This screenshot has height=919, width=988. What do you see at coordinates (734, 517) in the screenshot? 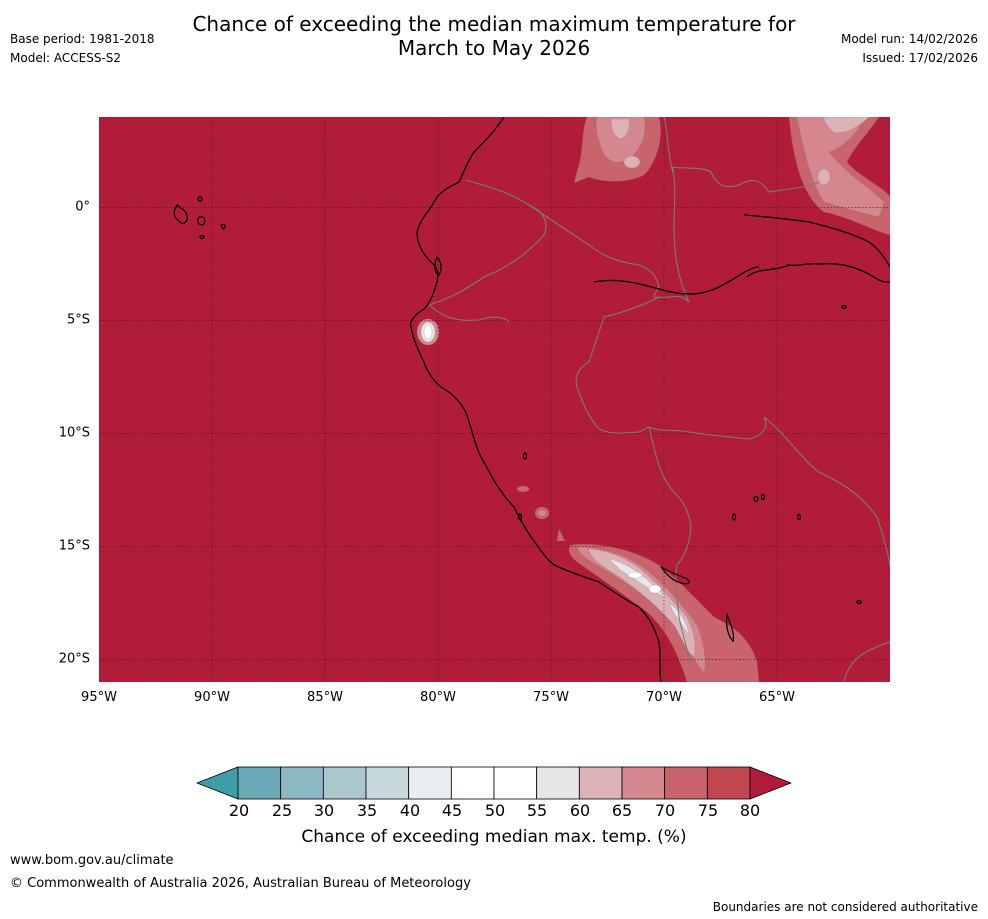
I see `coastline-lake-g` at bounding box center [734, 517].